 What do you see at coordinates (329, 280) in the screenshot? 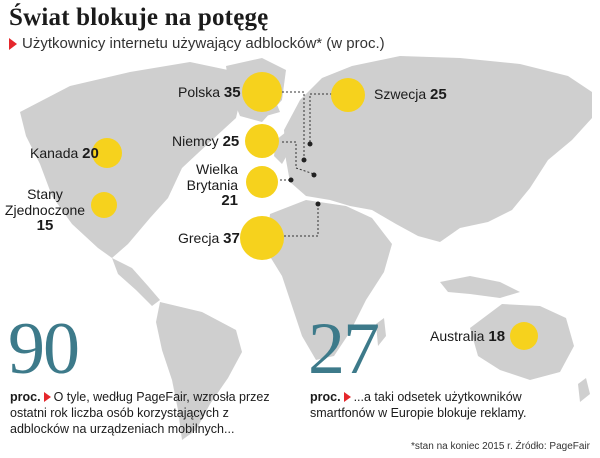
I see `land-africa` at bounding box center [329, 280].